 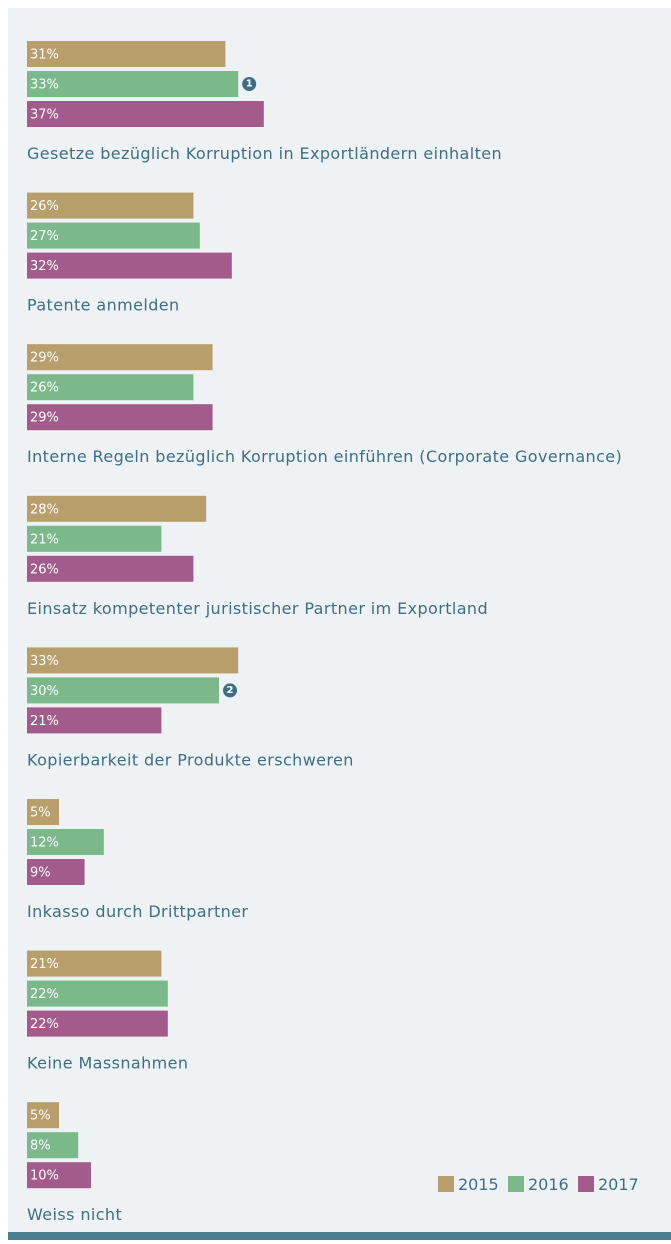 I want to click on category-label: Kopierbarkeit der Produkte erschweren, so click(x=190, y=759).